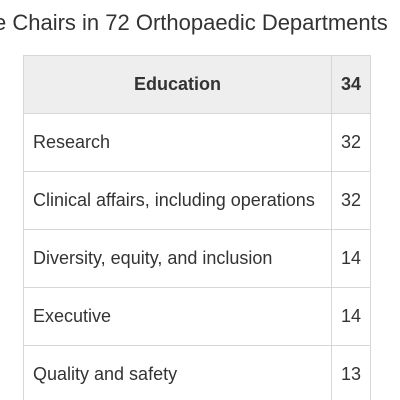  I want to click on row-value: 13, so click(351, 372).